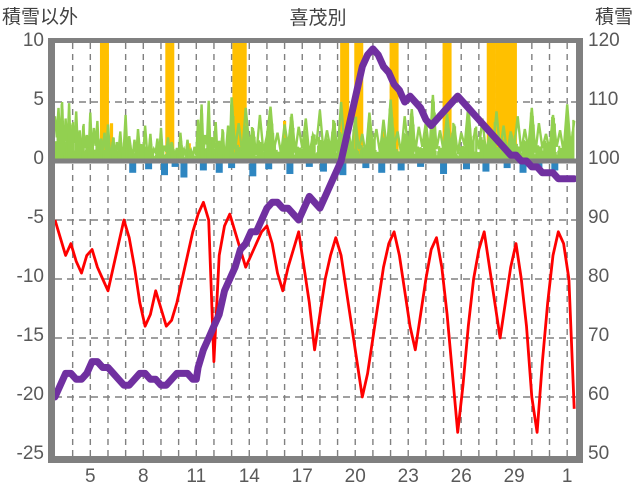 The height and width of the screenshot is (501, 636). Describe the element at coordinates (612, 250) in the screenshot. I see `right-axis-tick-labels: 120 110 100 90 80 70 60 50` at that location.